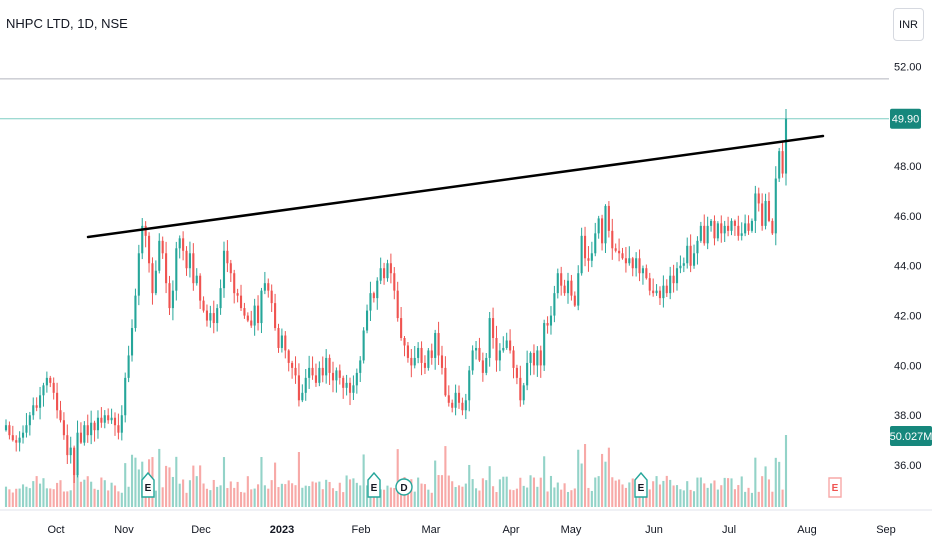 The width and height of the screenshot is (932, 555). Describe the element at coordinates (404, 487) in the screenshot. I see `event-marker-d: D` at that location.